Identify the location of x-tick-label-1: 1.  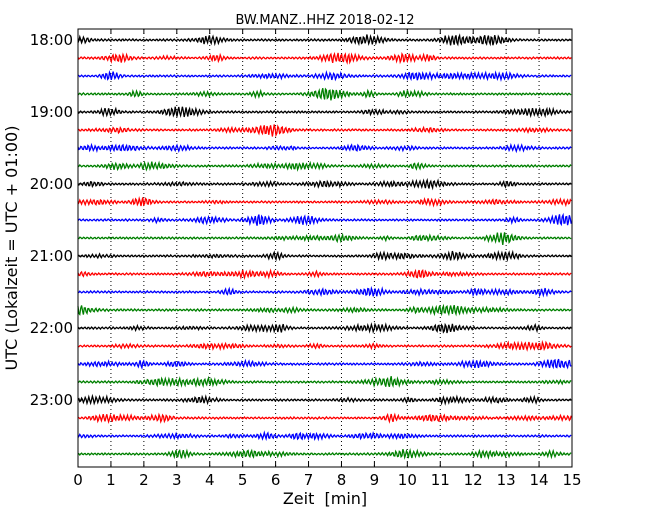
(111, 480).